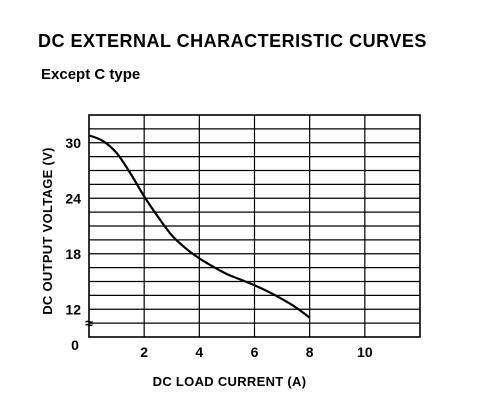  Describe the element at coordinates (73, 198) in the screenshot. I see `y-tick-label: 24` at that location.